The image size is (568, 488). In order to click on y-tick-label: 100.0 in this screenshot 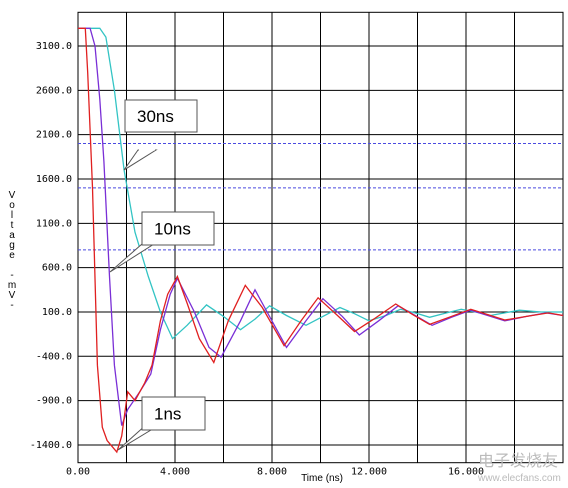, I will do `click(57, 312)`.